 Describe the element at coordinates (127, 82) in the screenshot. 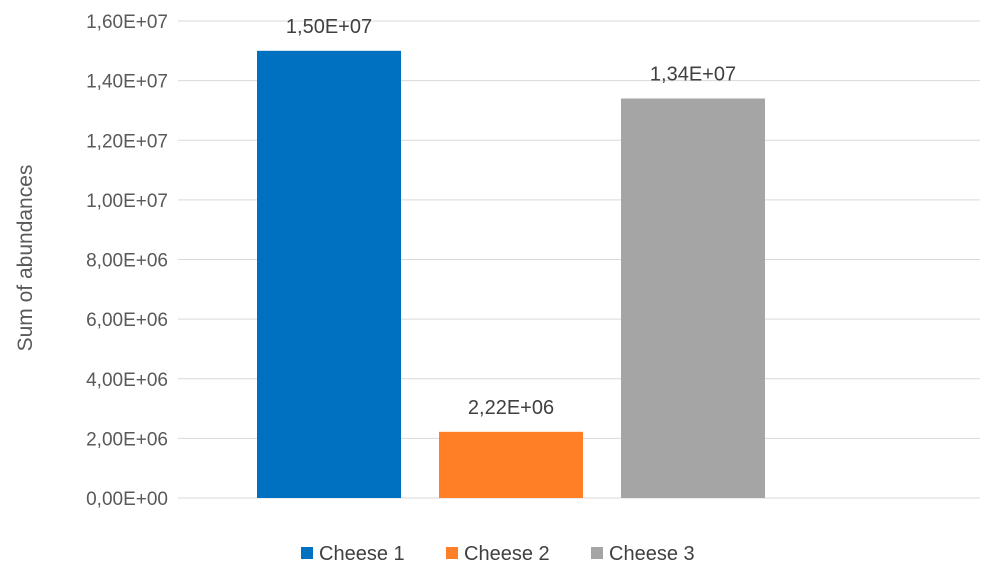

I see `y-tick-label: 1,40E+07` at that location.